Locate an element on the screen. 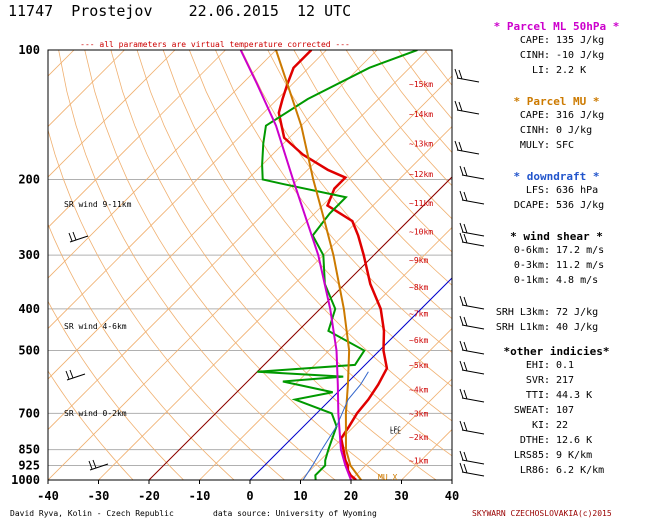 Image resolution: width=651 pixels, height=521 pixels. index-row: LR86: 6.2 K/km is located at coordinates (556, 470).